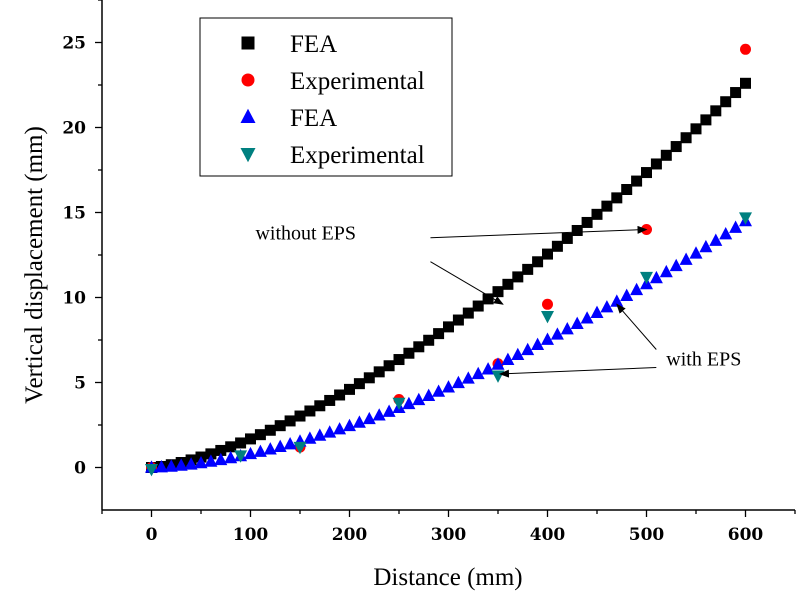 This screenshot has height=592, width=810. Describe the element at coordinates (548, 535) in the screenshot. I see `x-tick-label: 400` at that location.